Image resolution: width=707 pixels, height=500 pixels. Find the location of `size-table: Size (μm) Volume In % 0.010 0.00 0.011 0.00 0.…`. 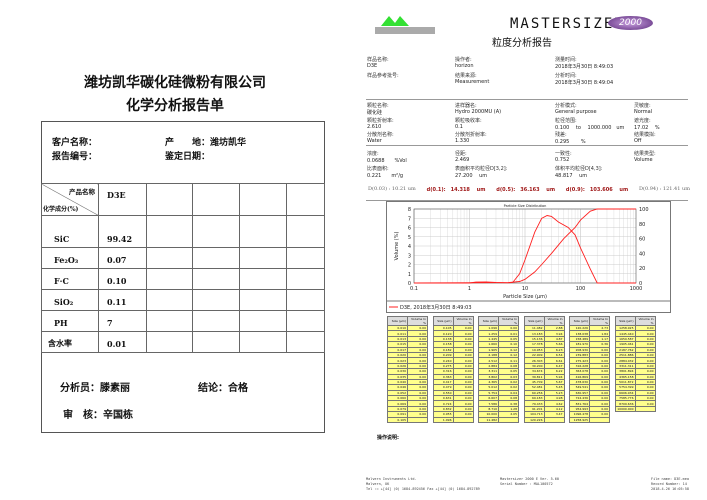

size-table: Size (μm) Volume In % 0.010 0.00 0.011 0.00 0.… is located at coordinates (407, 370).